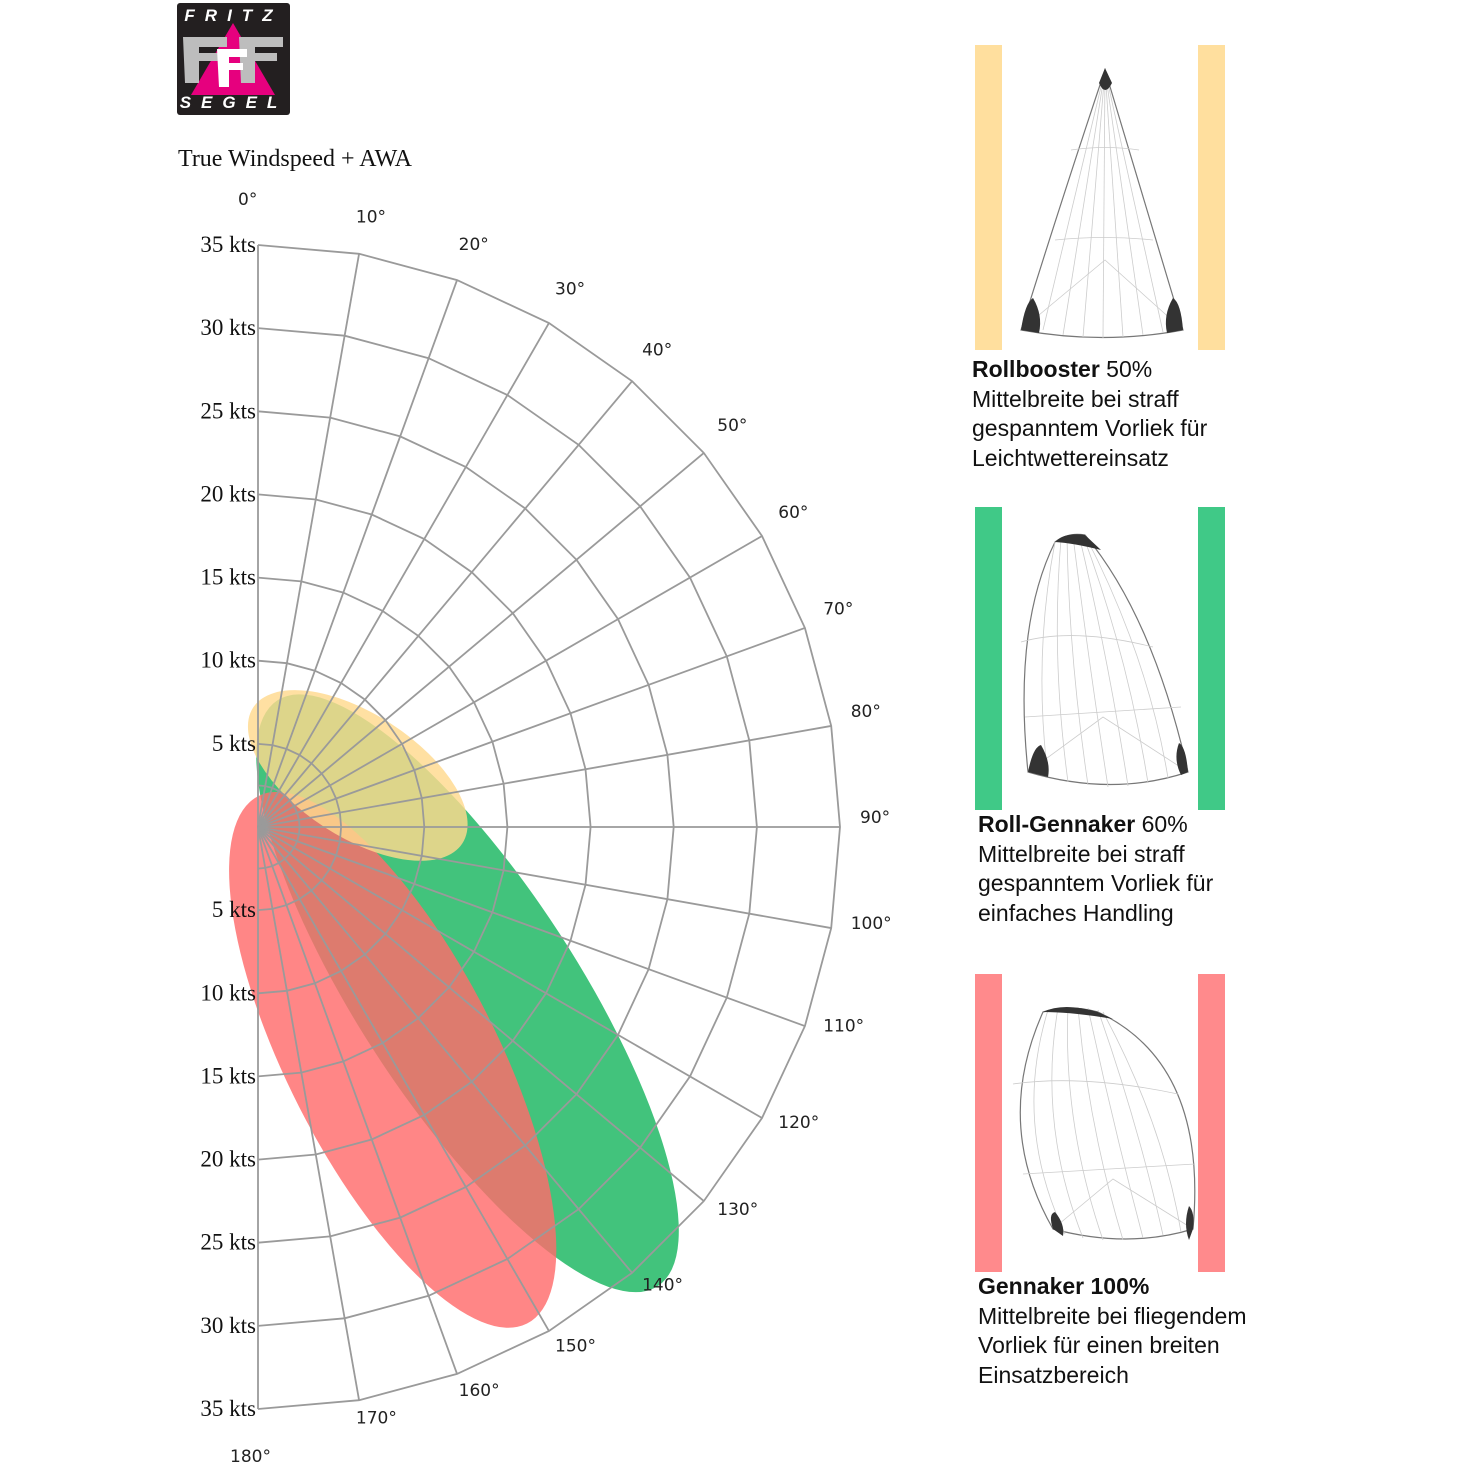 Image resolution: width=1470 pixels, height=1470 pixels. I want to click on gennaker-sail-icon, so click(1104, 1123).